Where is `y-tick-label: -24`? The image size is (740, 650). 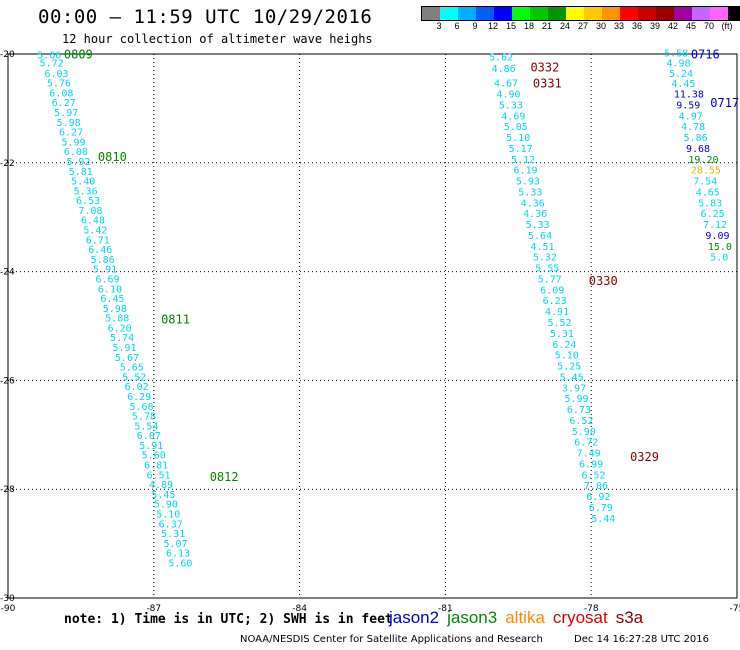
y-tick-label: -24 is located at coordinates (7, 273).